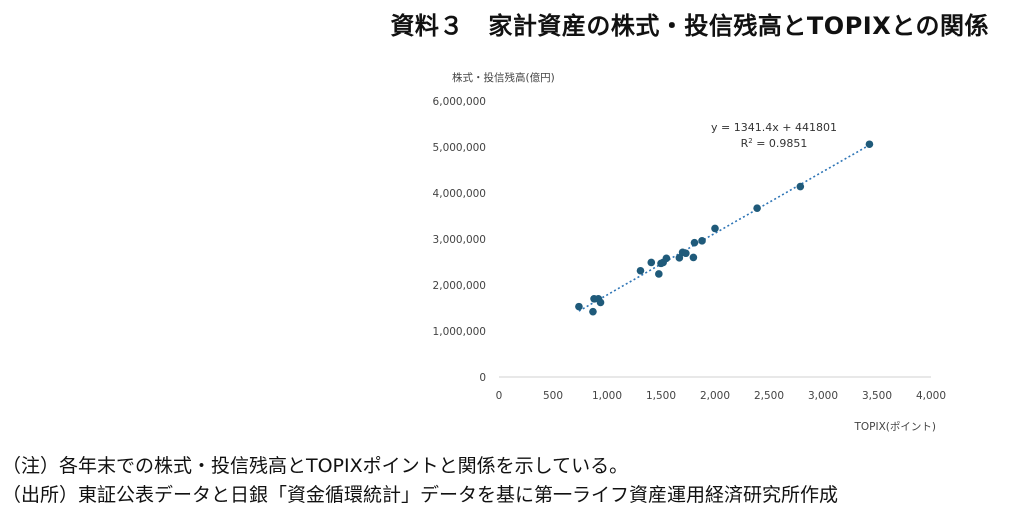 Image resolution: width=1013 pixels, height=511 pixels. What do you see at coordinates (607, 396) in the screenshot?
I see `x-tick-label: 1,000` at bounding box center [607, 396].